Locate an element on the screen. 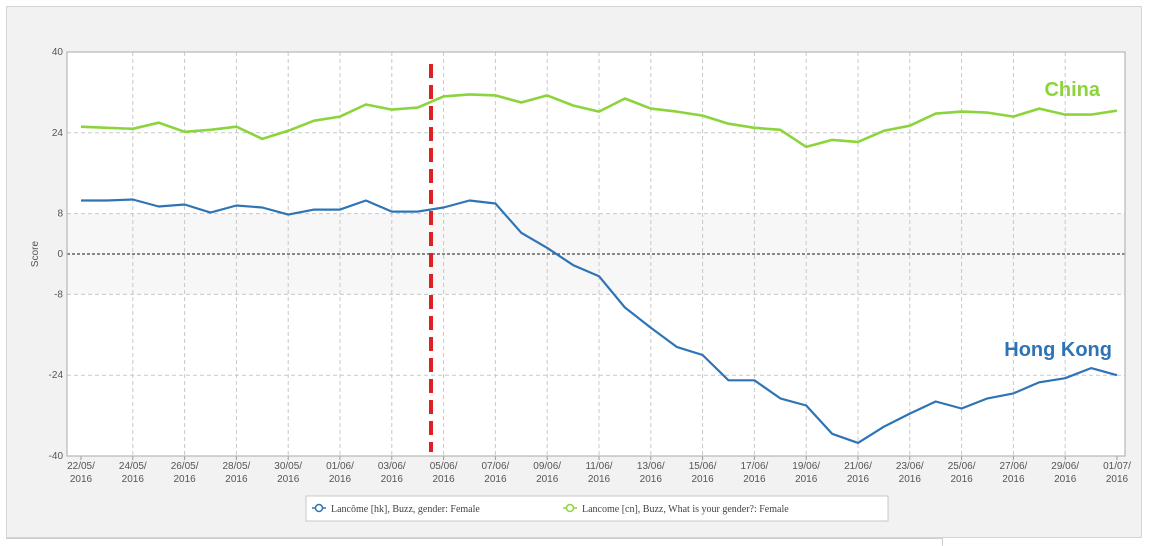 Image resolution: width=1151 pixels, height=546 pixels. legend-item-hong-kong: Lancôme [hk], Buzz, gender: Female is located at coordinates (396, 509).